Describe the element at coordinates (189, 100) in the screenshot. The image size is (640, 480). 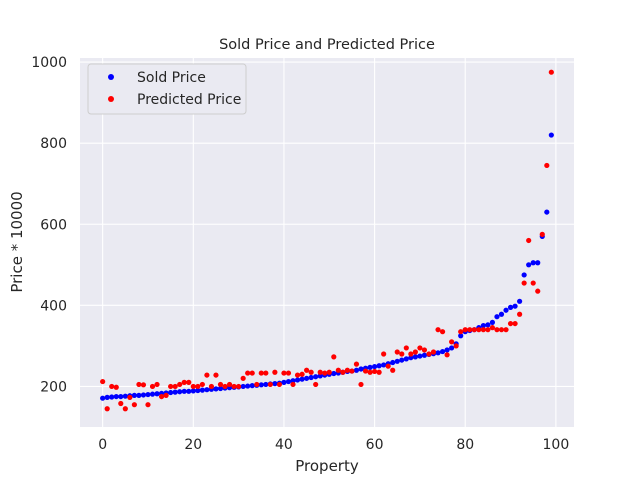
I see `legend-label-predicted-price: Predicted Price` at that location.